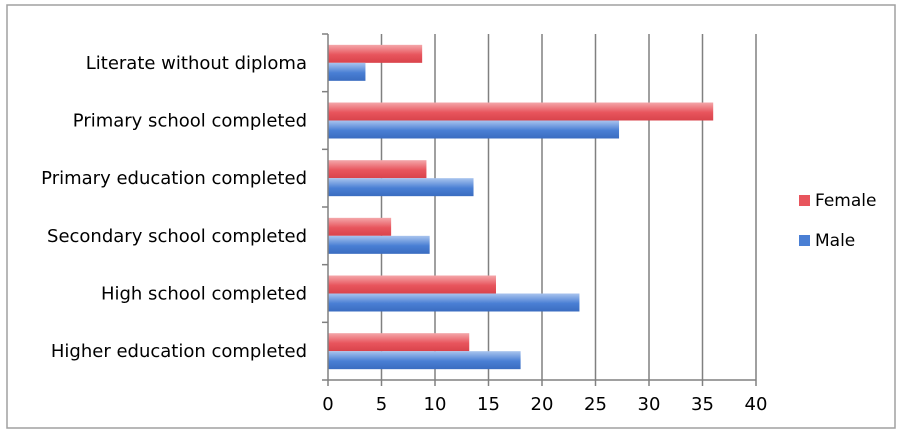 The width and height of the screenshot is (903, 434). What do you see at coordinates (595, 404) in the screenshot?
I see `x-tick-label: 25` at bounding box center [595, 404].